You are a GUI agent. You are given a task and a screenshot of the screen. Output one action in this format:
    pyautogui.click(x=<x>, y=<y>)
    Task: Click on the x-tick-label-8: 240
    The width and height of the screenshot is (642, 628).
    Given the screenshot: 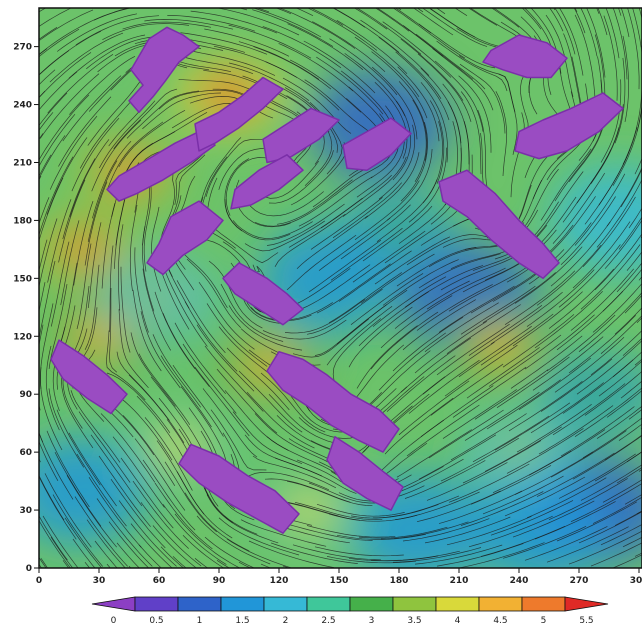 What is the action you would take?
    pyautogui.click(x=519, y=581)
    